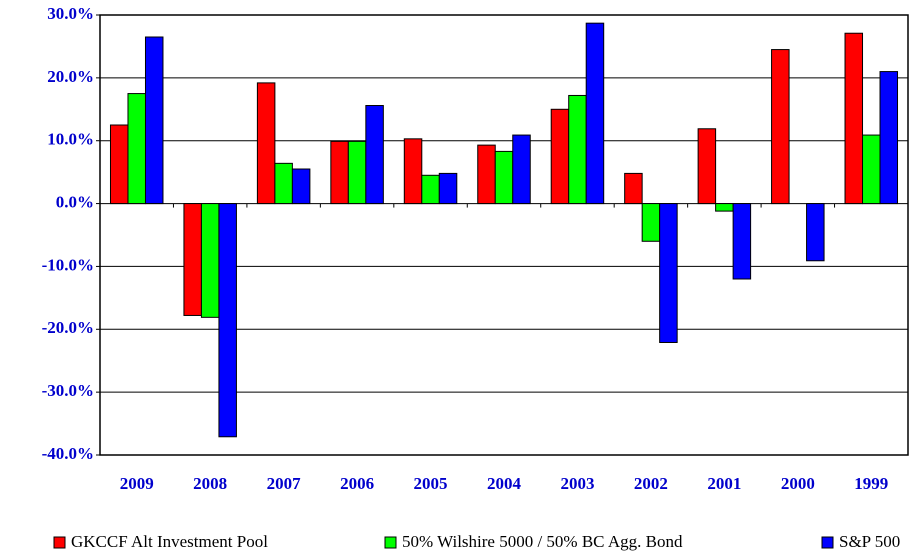 This screenshot has width=909, height=554. I want to click on x-tick-label: 1999, so click(871, 483).